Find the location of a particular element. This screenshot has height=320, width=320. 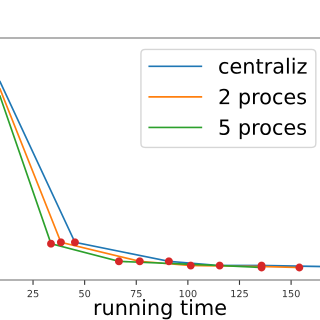

x-tick-label: 125 is located at coordinates (239, 294).